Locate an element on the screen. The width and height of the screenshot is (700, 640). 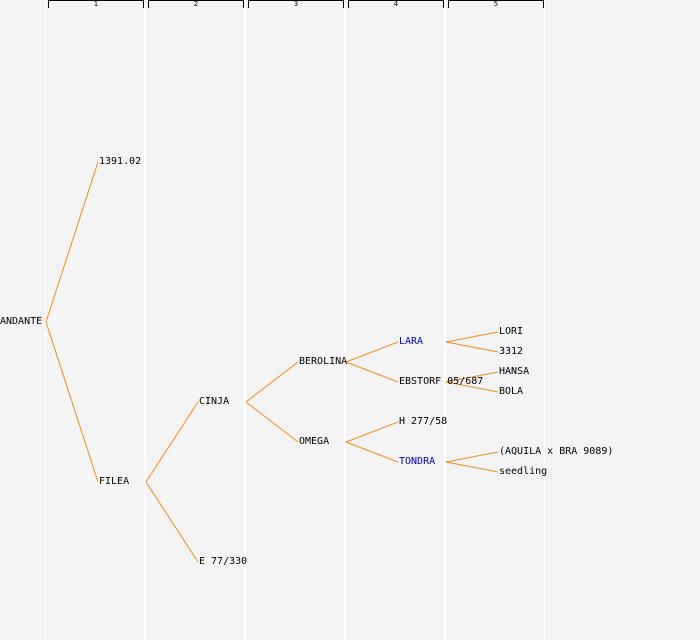
node-1391-02: 1391.02 is located at coordinates (120, 161).